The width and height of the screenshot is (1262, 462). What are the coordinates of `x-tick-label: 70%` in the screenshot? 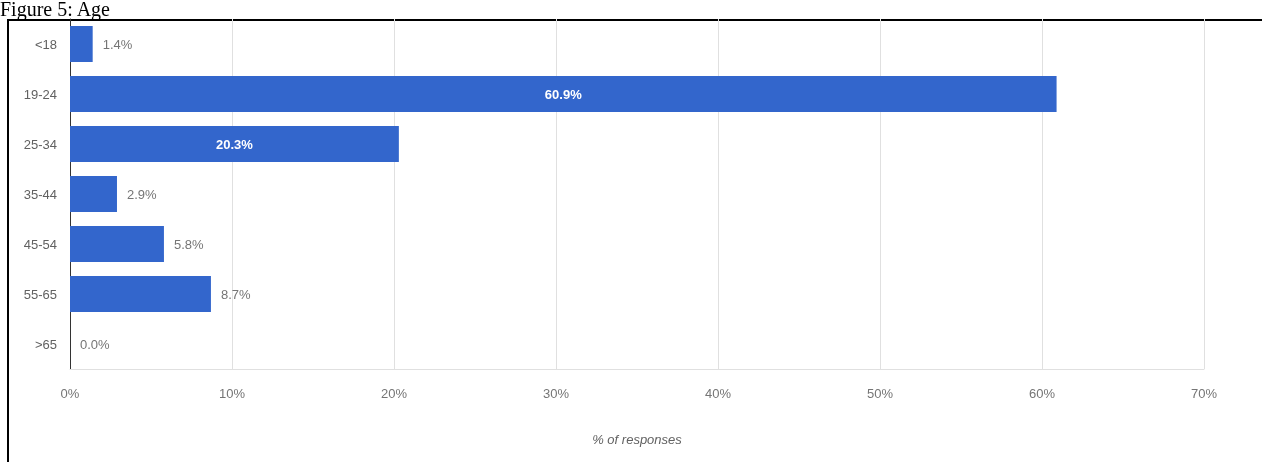 It's located at (1204, 393).